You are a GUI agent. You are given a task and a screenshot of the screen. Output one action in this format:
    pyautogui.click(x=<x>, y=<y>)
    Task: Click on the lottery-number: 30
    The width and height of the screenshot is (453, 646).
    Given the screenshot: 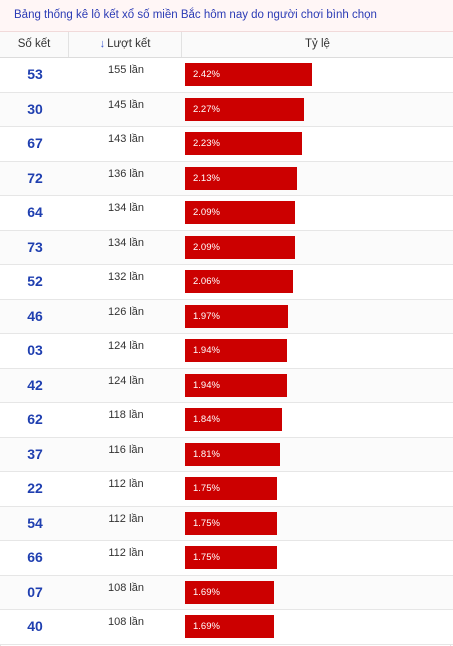 What is the action you would take?
    pyautogui.click(x=35, y=108)
    